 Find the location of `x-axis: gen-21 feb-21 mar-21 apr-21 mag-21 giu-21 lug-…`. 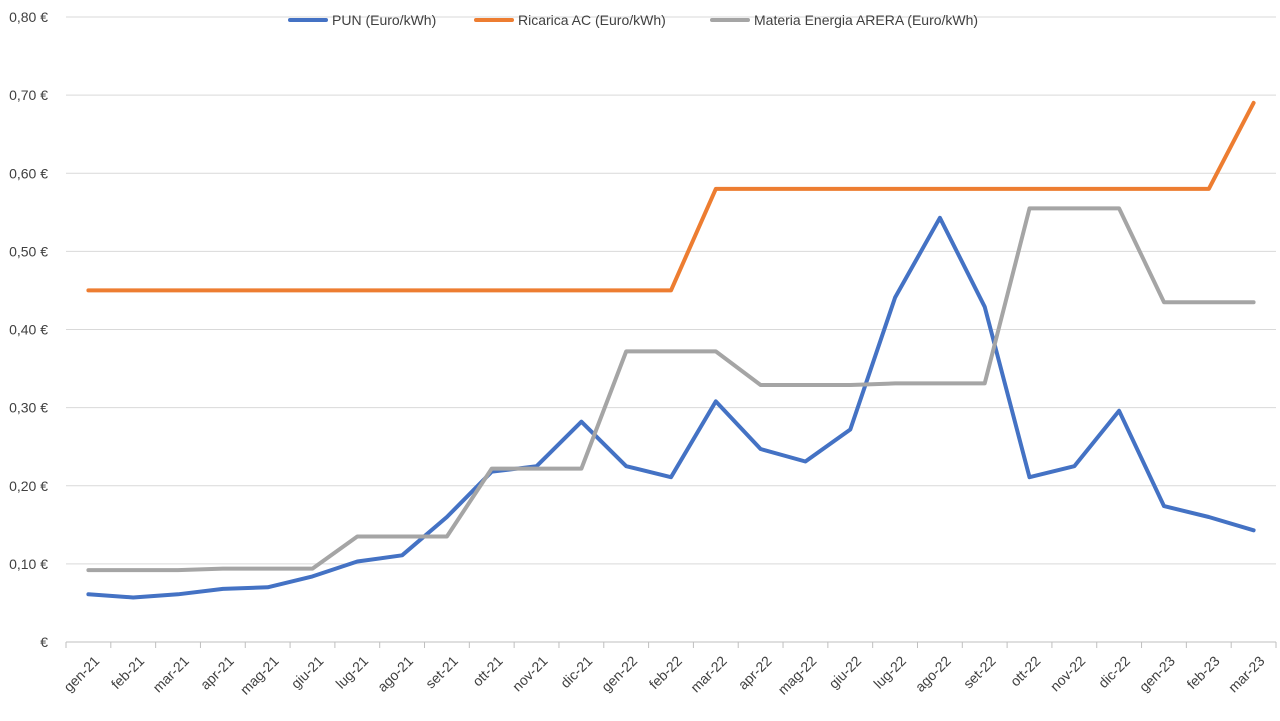

x-axis: gen-21 feb-21 mar-21 apr-21 mag-21 giu-21 lug-… is located at coordinates (668, 669).